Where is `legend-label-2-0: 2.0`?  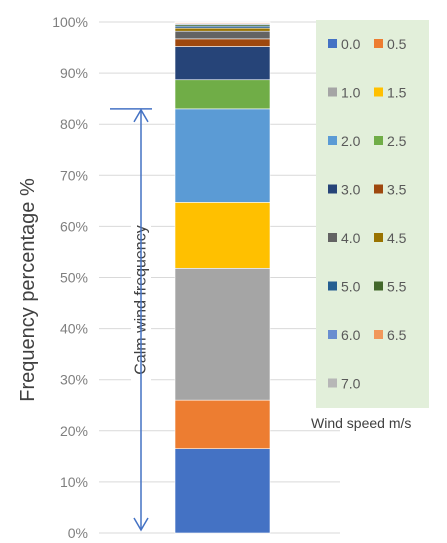 legend-label-2-0: 2.0 is located at coordinates (351, 141).